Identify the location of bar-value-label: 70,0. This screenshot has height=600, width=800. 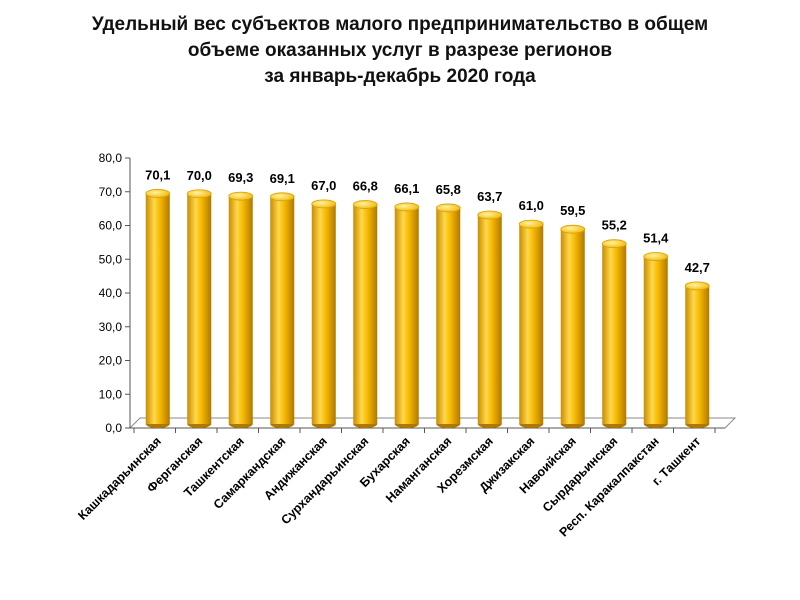
(199, 175).